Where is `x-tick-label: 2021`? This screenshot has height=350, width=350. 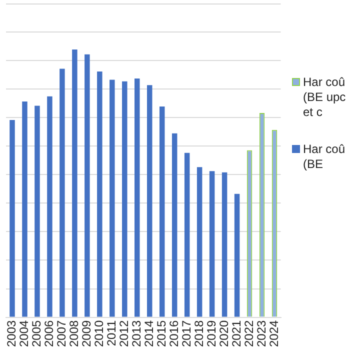 x-tick-label: 2021 is located at coordinates (236, 334).